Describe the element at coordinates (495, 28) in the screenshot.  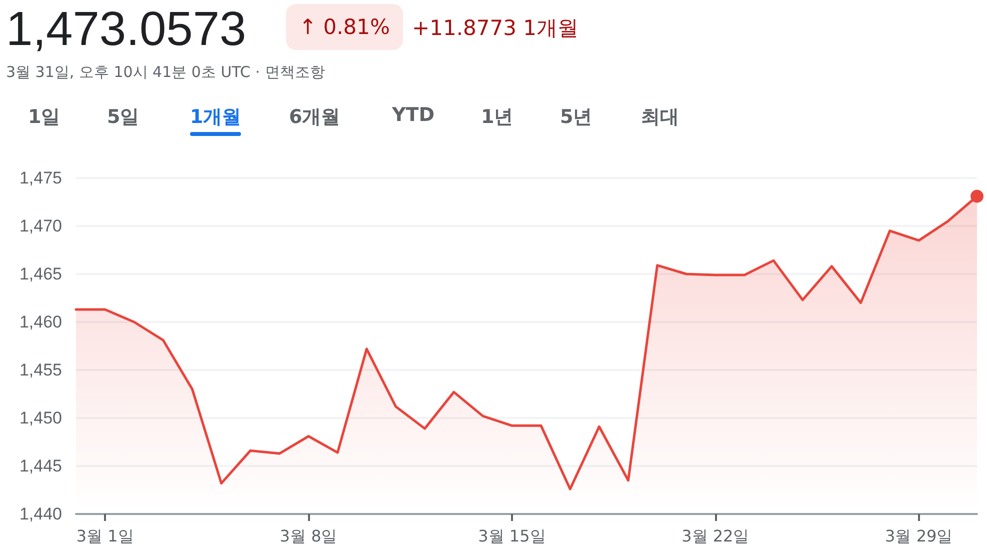
I see `text: +11.8773 1개월` at that location.